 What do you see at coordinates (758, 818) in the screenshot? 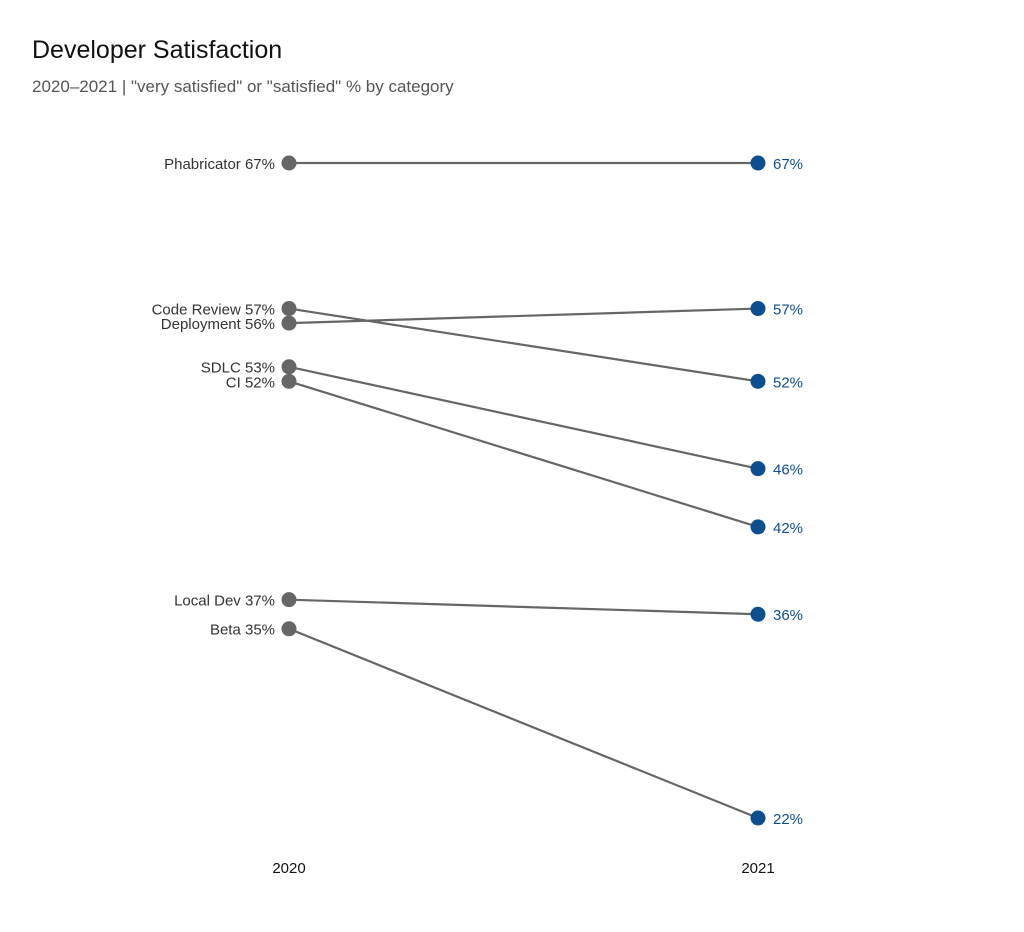
I see `end-point-beta` at bounding box center [758, 818].